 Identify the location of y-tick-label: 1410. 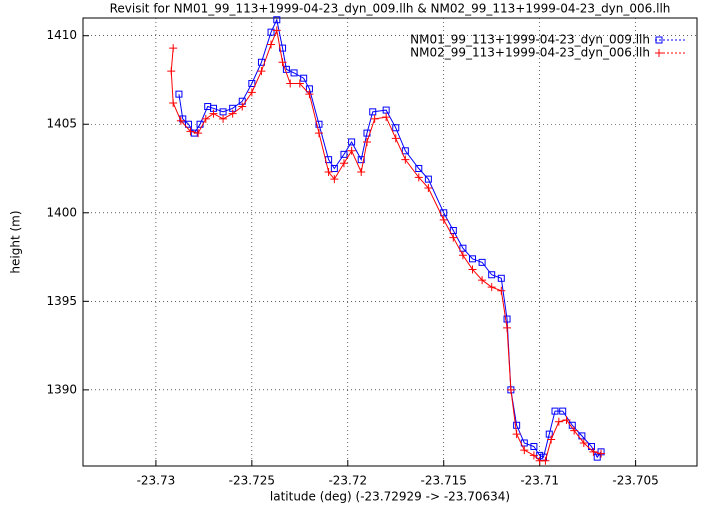
(61, 35).